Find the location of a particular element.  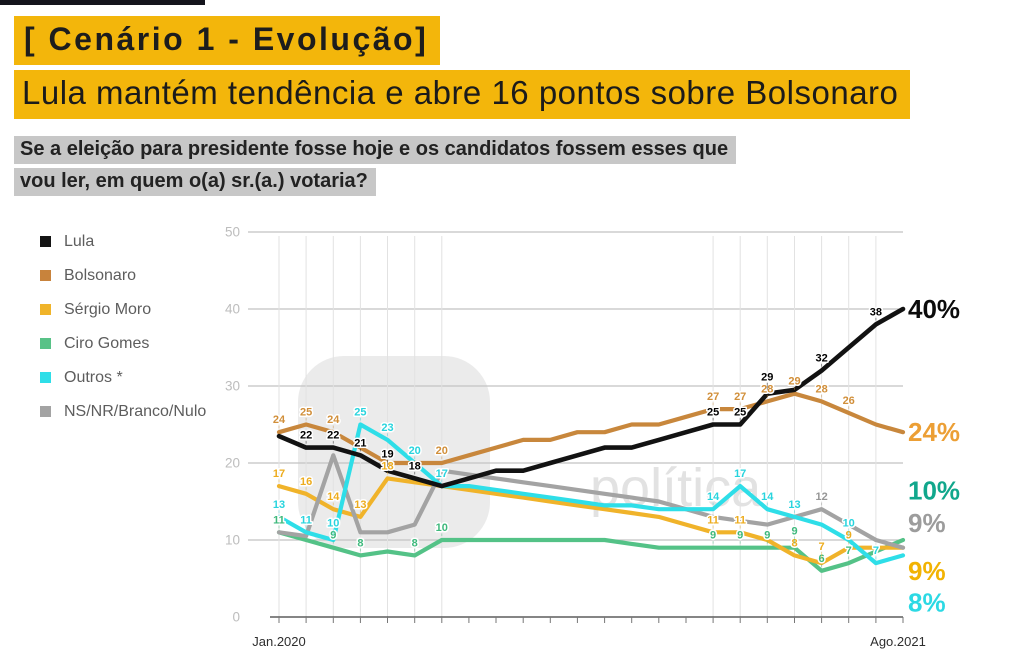

question-line-2: vou ler, em quem o(a) sr.(a.) votaria? is located at coordinates (195, 182).